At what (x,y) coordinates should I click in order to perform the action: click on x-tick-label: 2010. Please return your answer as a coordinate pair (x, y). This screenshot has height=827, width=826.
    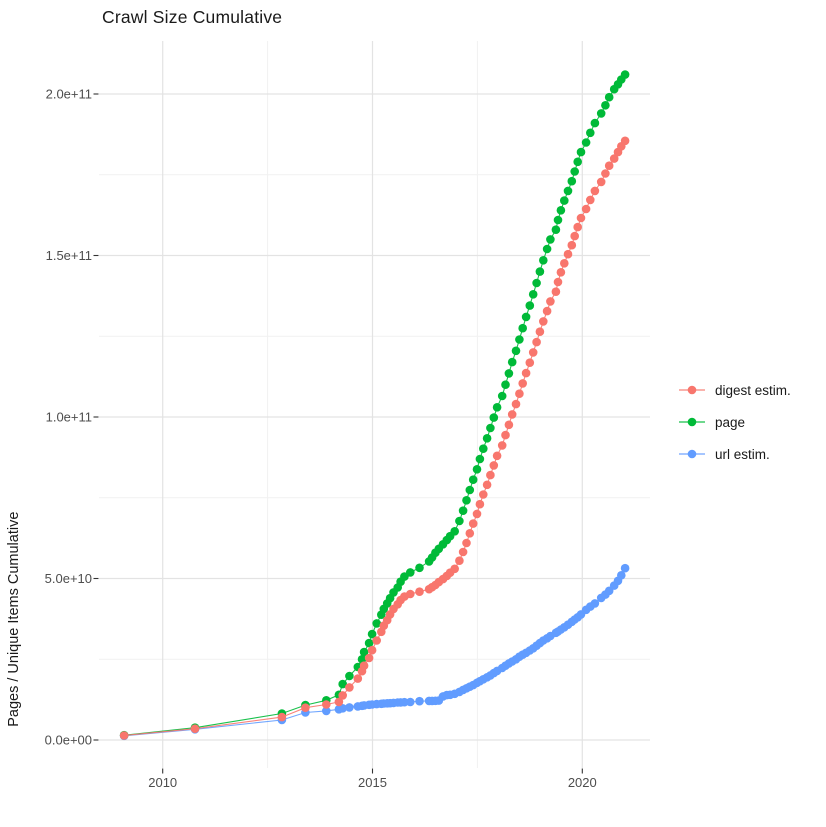
    Looking at the image, I should click on (162, 782).